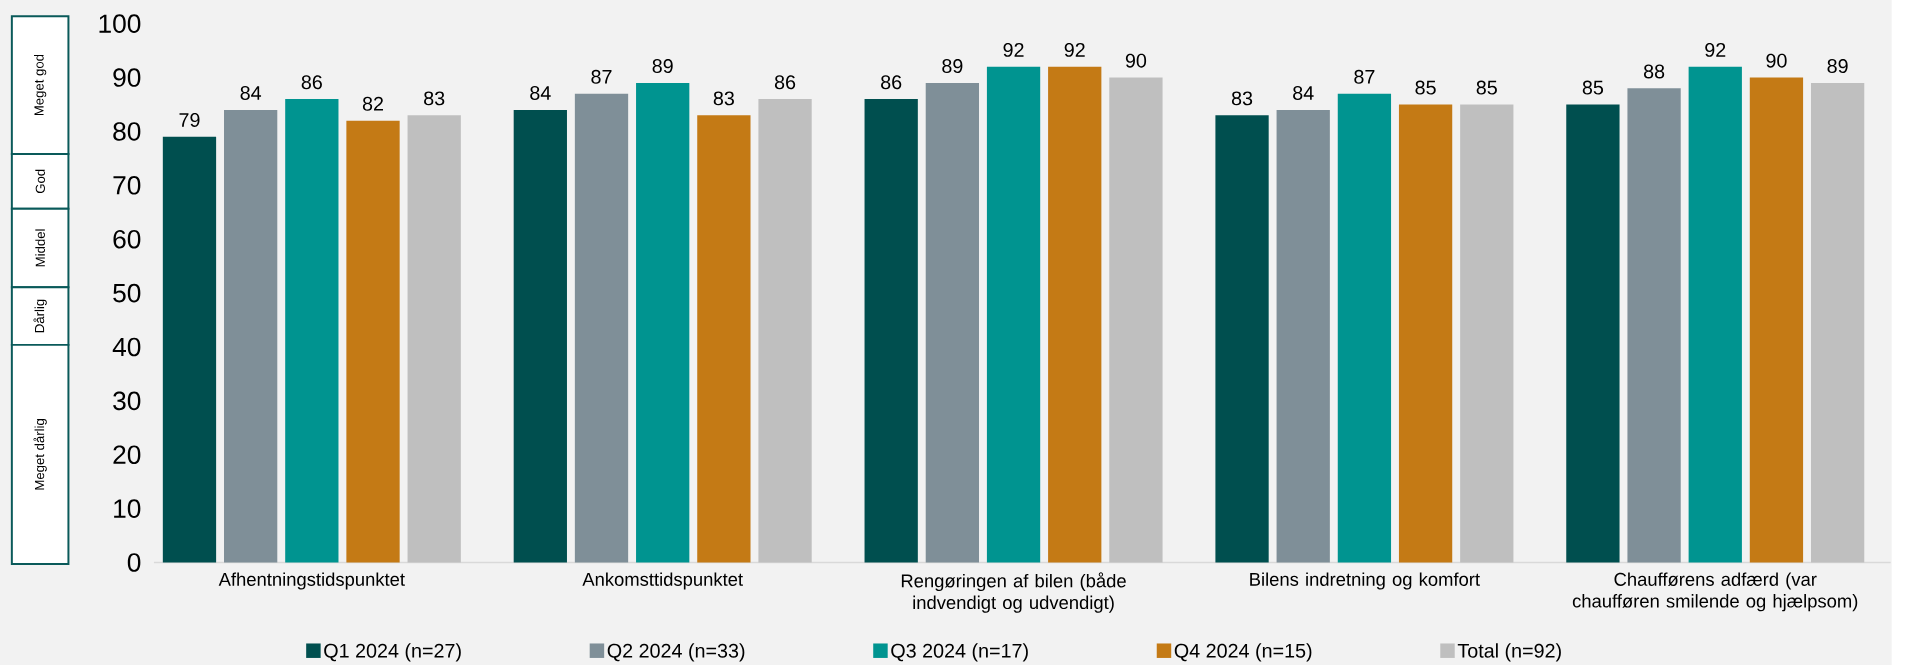 The image size is (1917, 665). Describe the element at coordinates (127, 185) in the screenshot. I see `y-tick-label: 70` at that location.